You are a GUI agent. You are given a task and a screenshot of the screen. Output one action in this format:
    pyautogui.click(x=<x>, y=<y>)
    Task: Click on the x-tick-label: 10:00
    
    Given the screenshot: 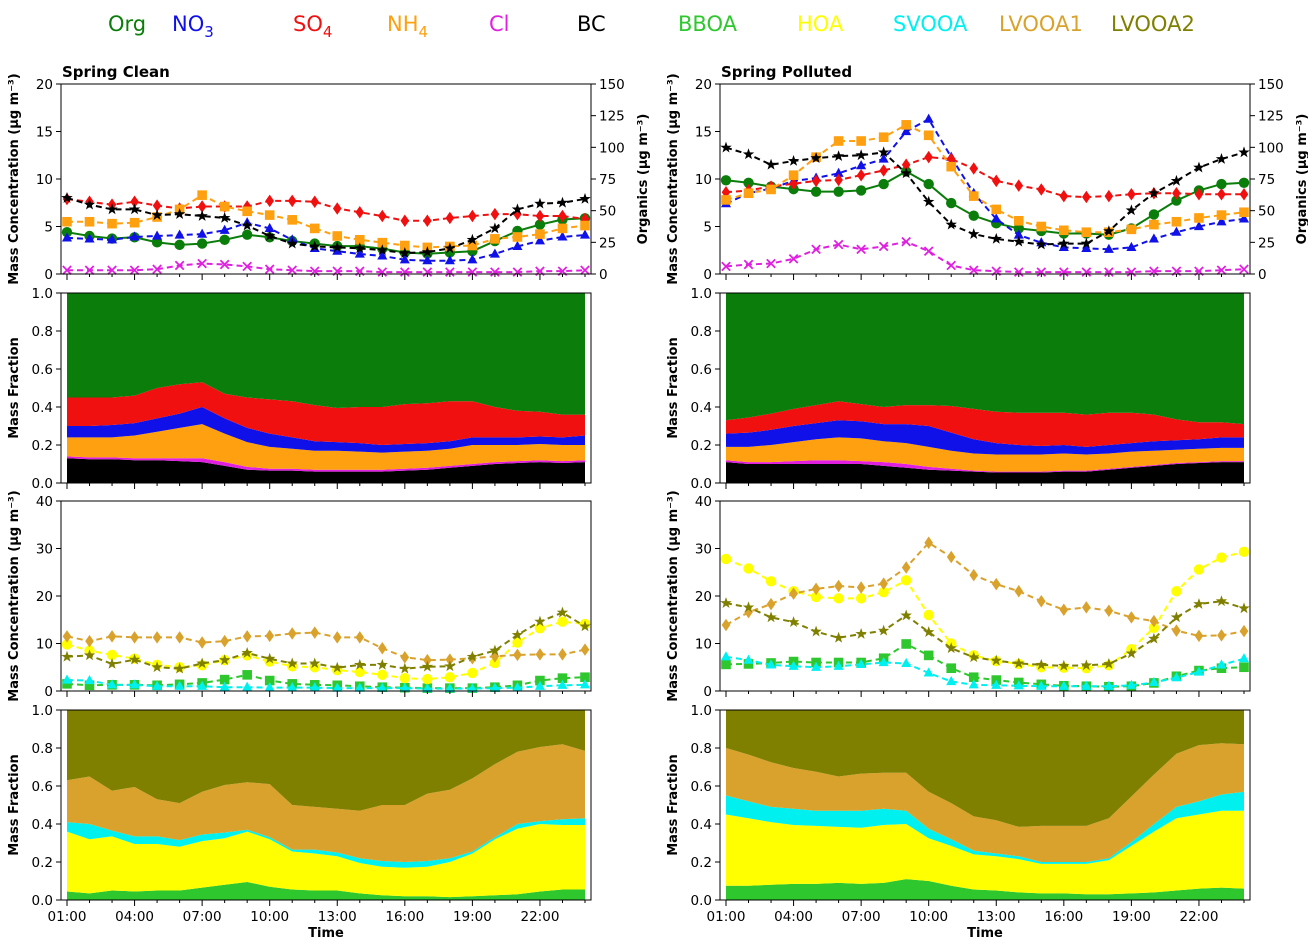 What is the action you would take?
    pyautogui.click(x=928, y=917)
    